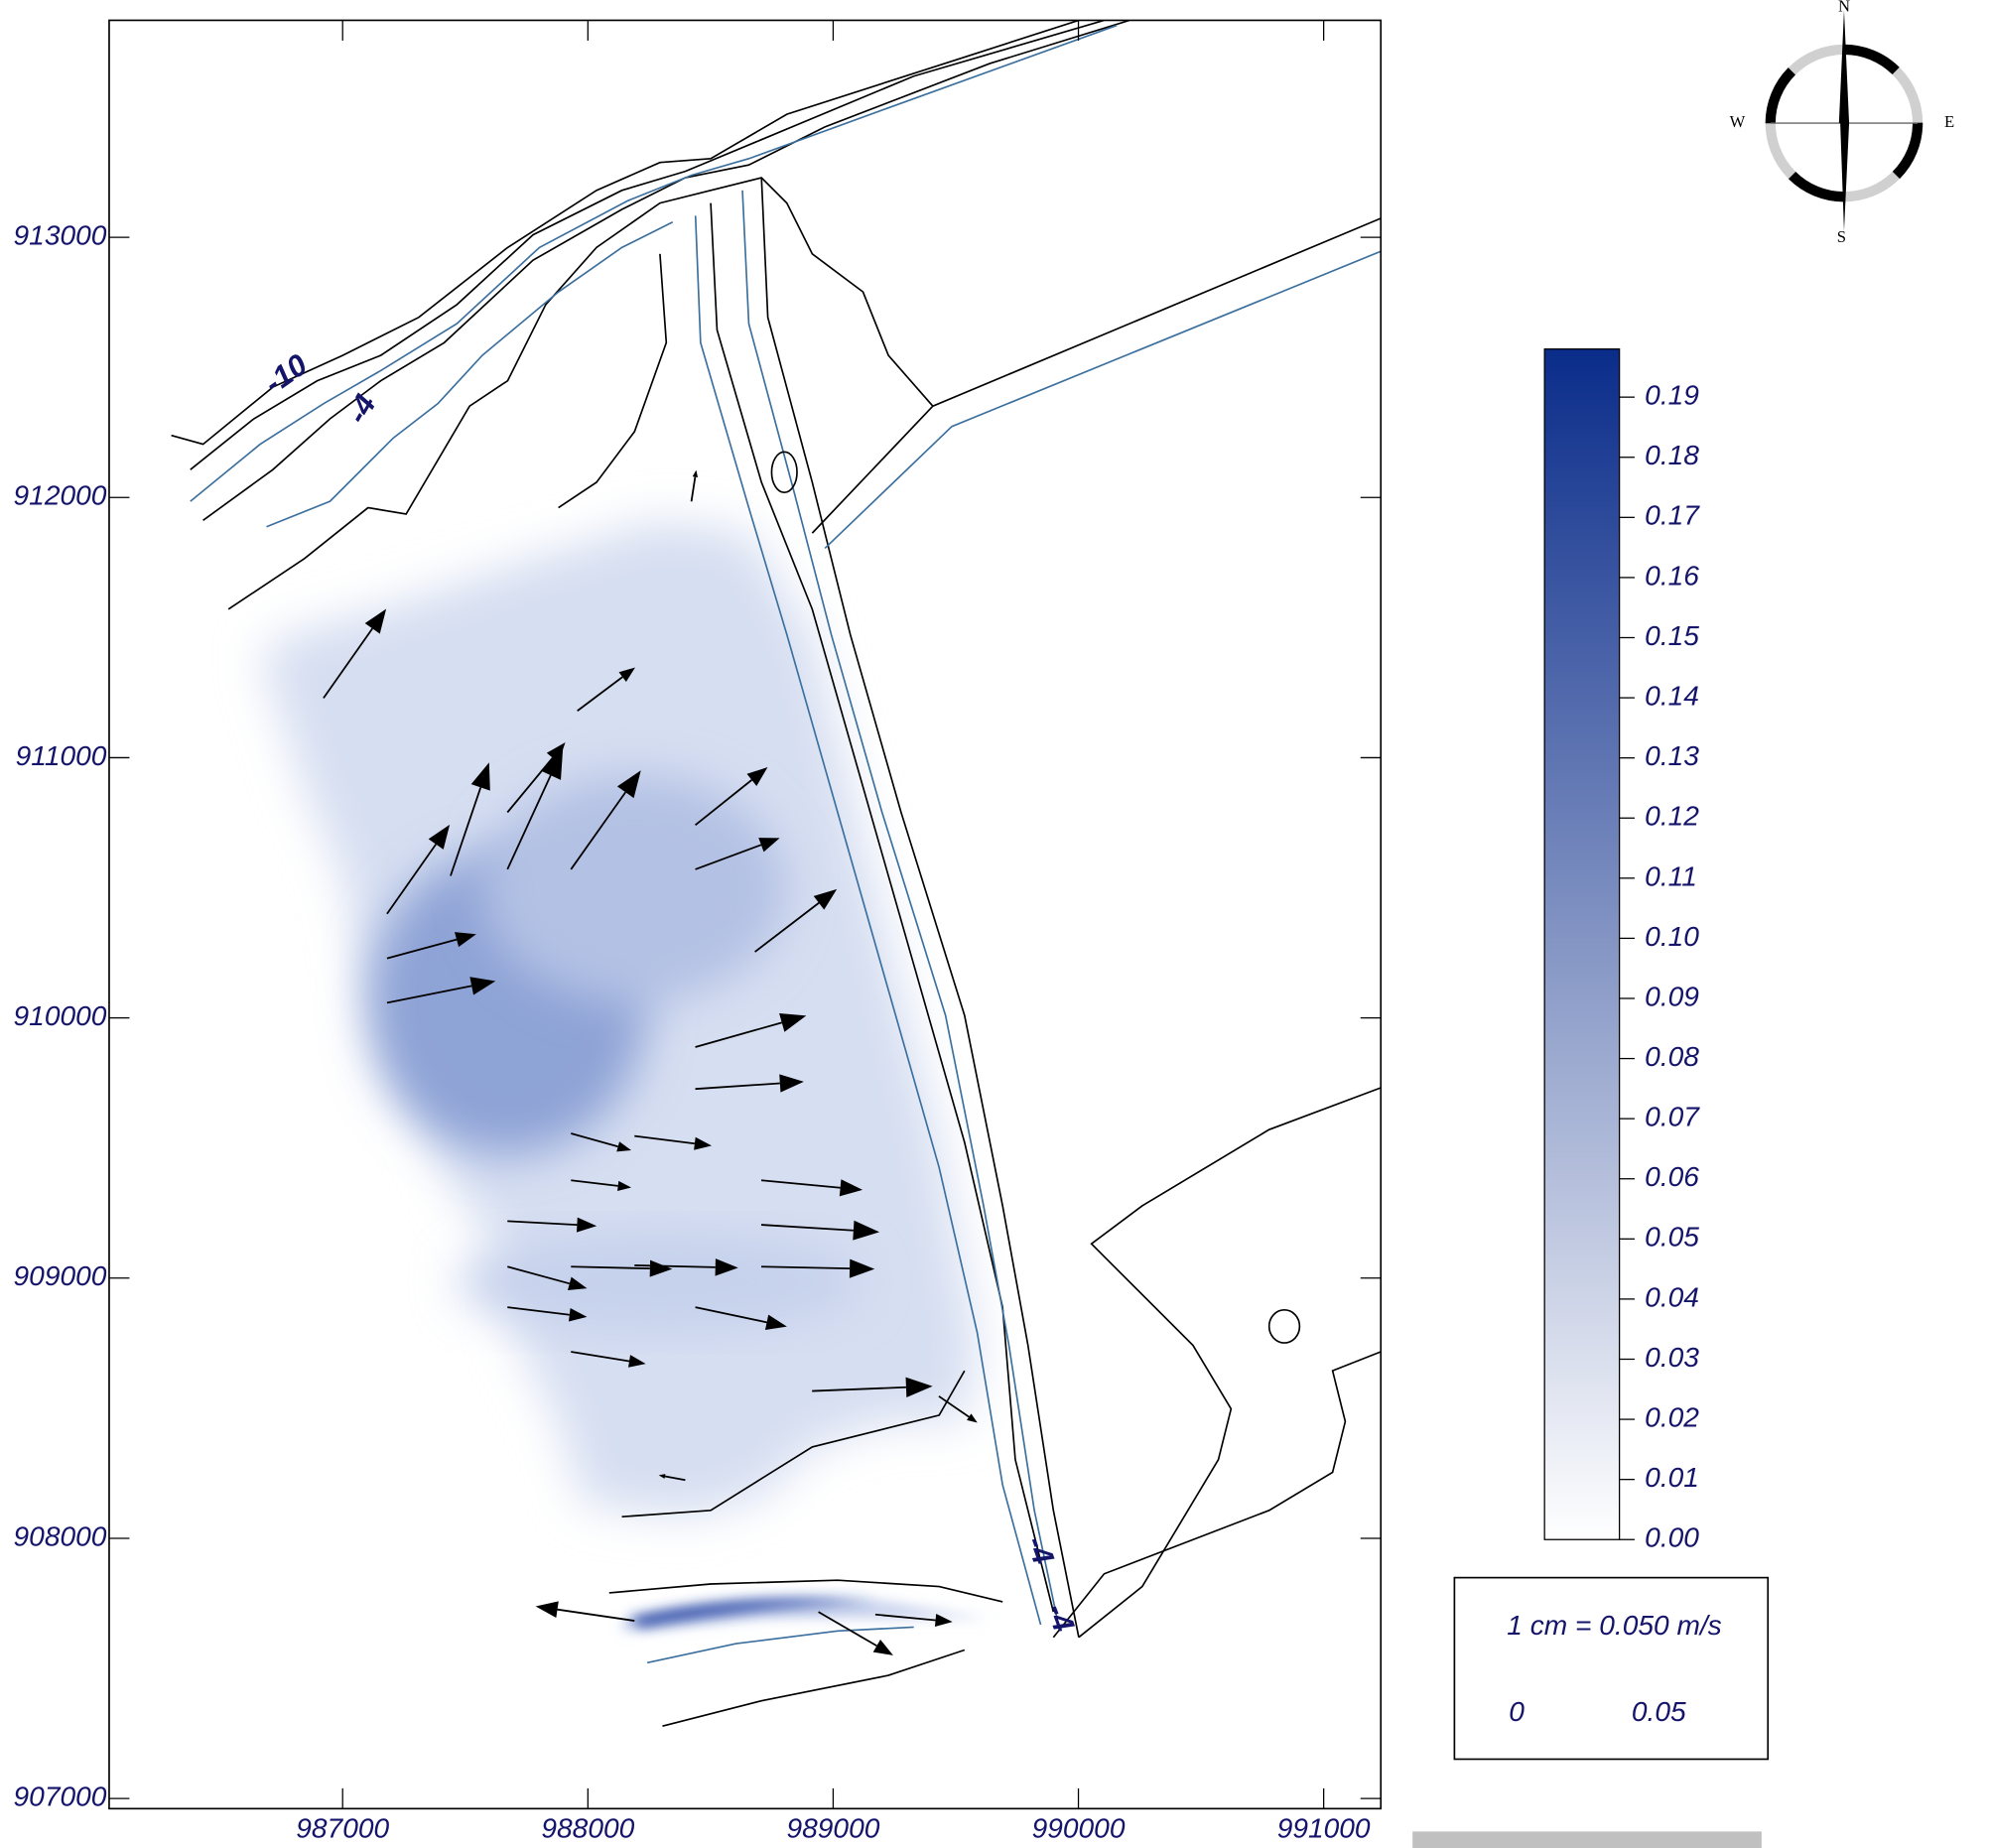 The image size is (1990, 1848). Describe the element at coordinates (1672, 1056) in the screenshot. I see `colorbar-tick-label: 0.08` at that location.